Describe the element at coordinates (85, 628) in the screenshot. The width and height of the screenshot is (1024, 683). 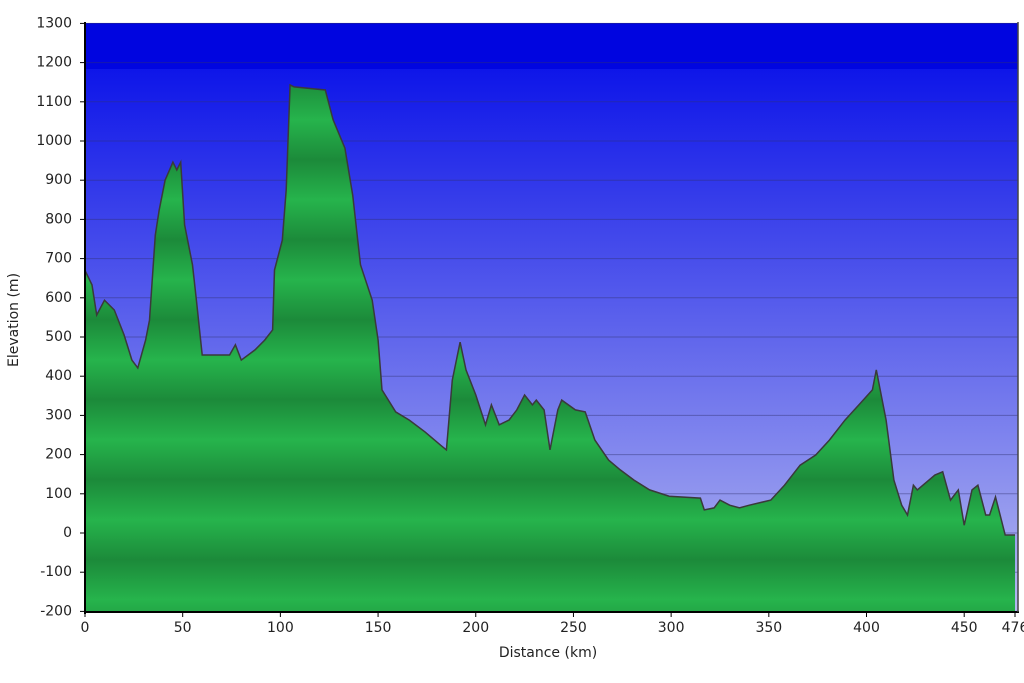
I see `x-tick-label: 0` at that location.